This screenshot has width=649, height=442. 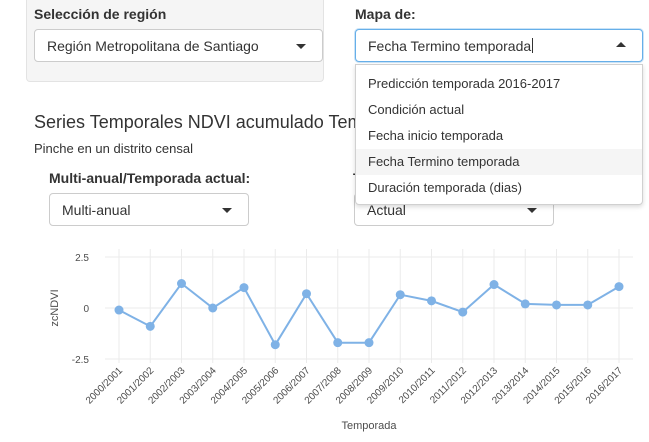 I want to click on map-option-selected: Fecha Termino temporada, so click(x=499, y=162).